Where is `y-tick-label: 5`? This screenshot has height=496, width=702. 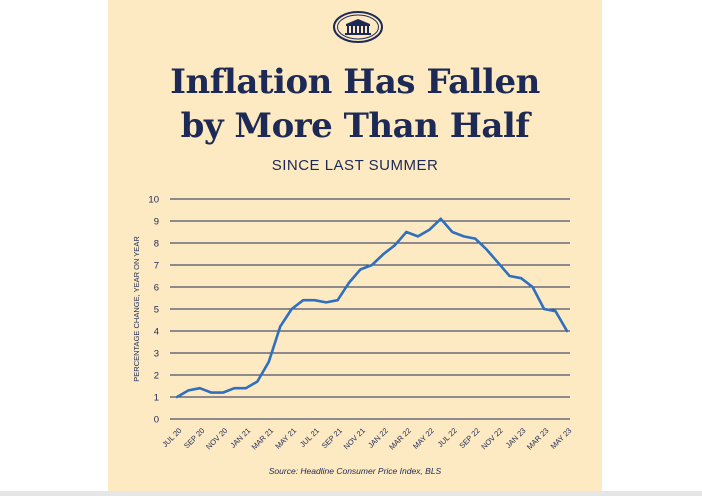 y-tick-label: 5 is located at coordinates (156, 310).